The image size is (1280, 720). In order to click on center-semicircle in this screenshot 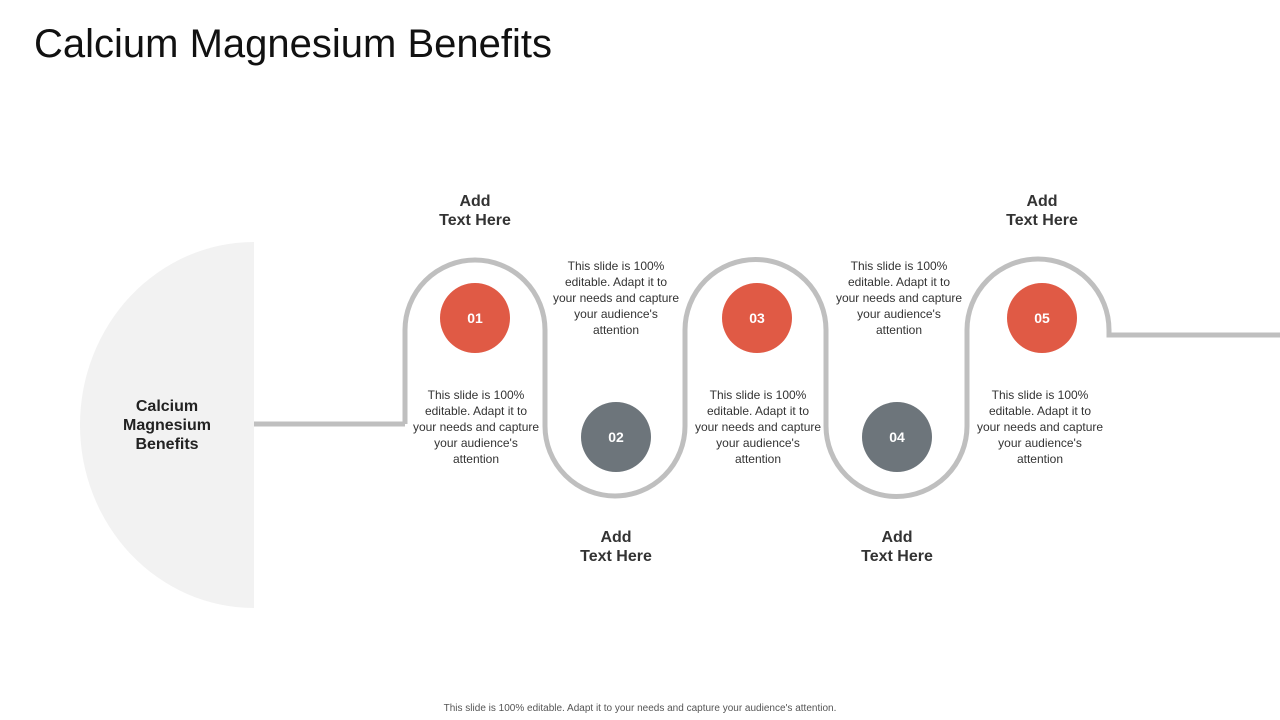, I will do `click(167, 425)`.